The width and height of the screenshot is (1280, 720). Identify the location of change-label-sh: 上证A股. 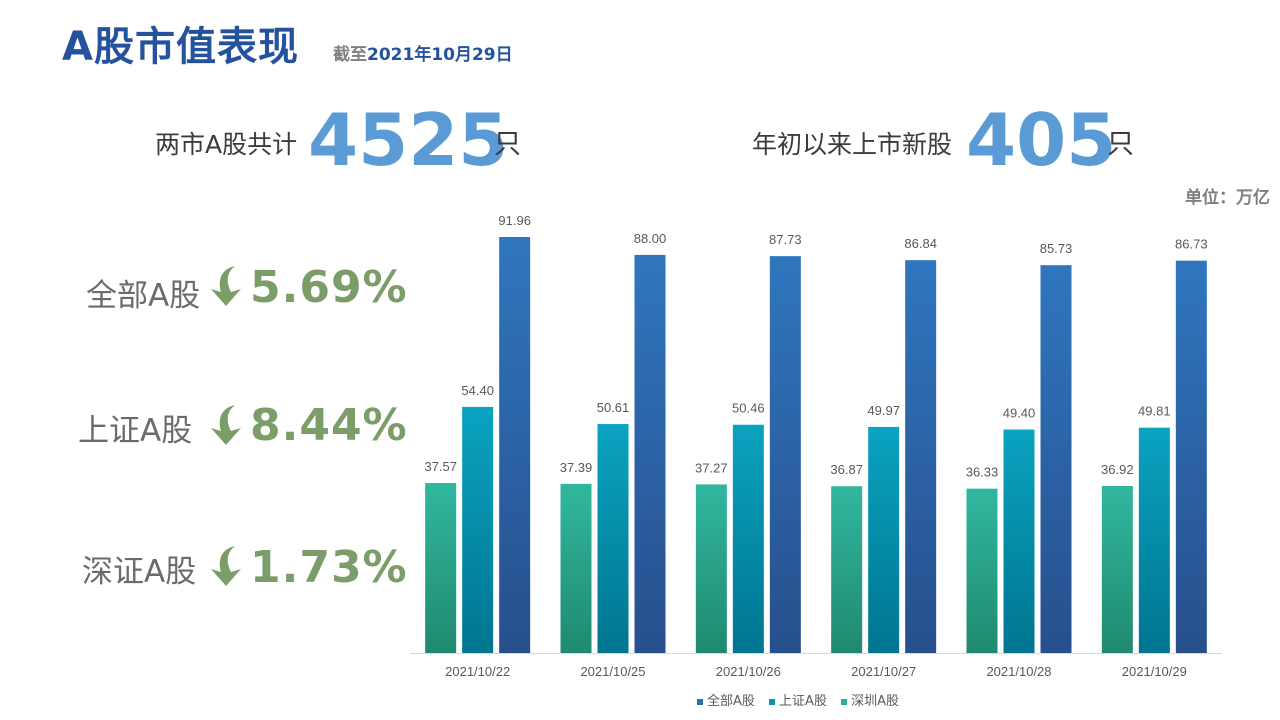
(135, 431).